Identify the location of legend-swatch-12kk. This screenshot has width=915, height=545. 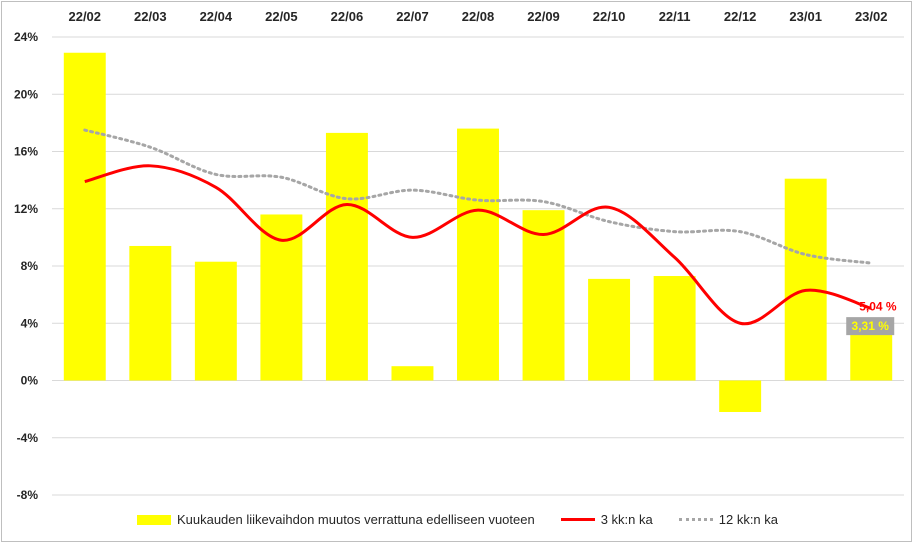
(695, 519).